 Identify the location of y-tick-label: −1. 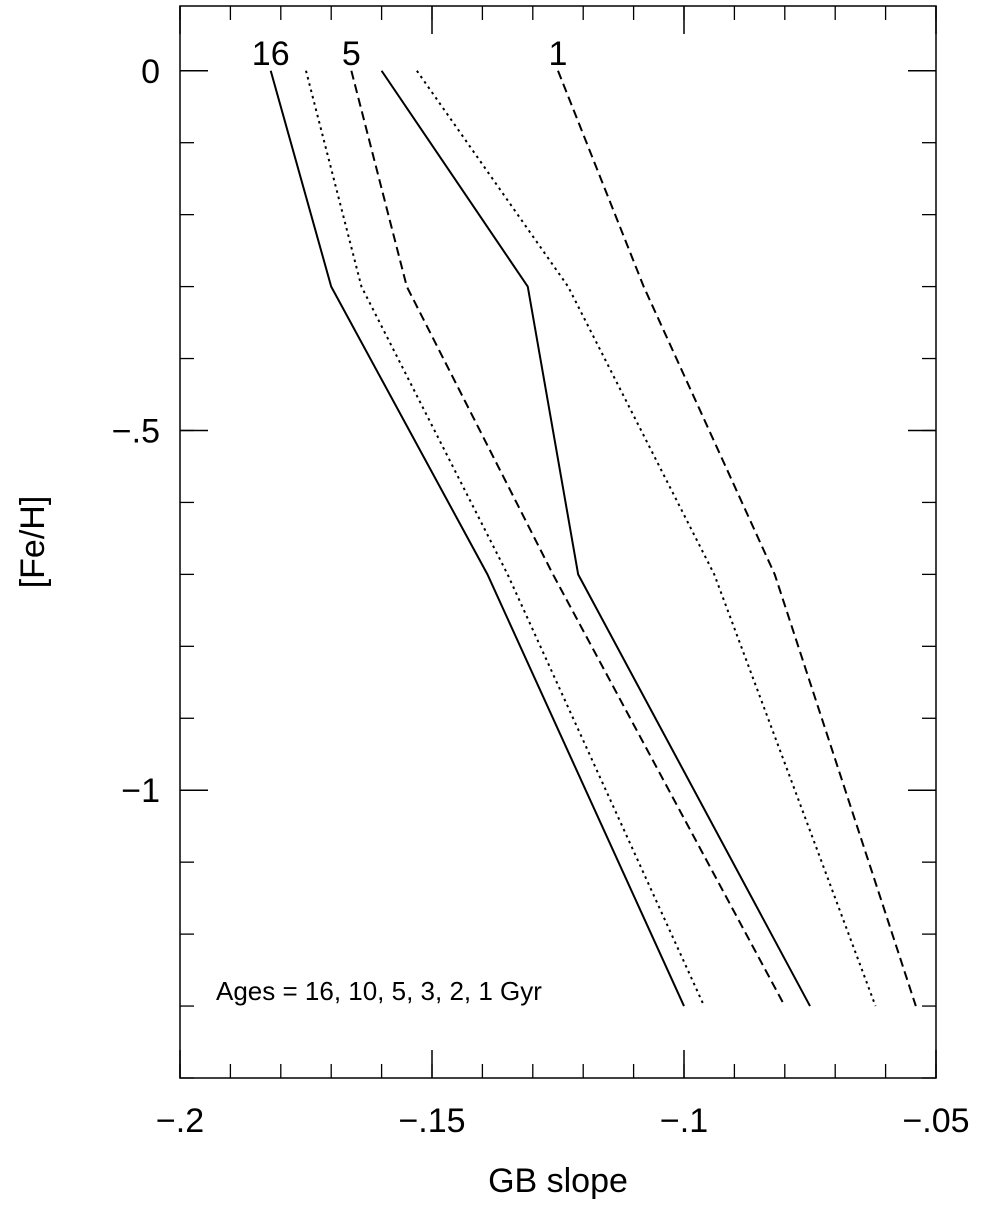
(140, 791).